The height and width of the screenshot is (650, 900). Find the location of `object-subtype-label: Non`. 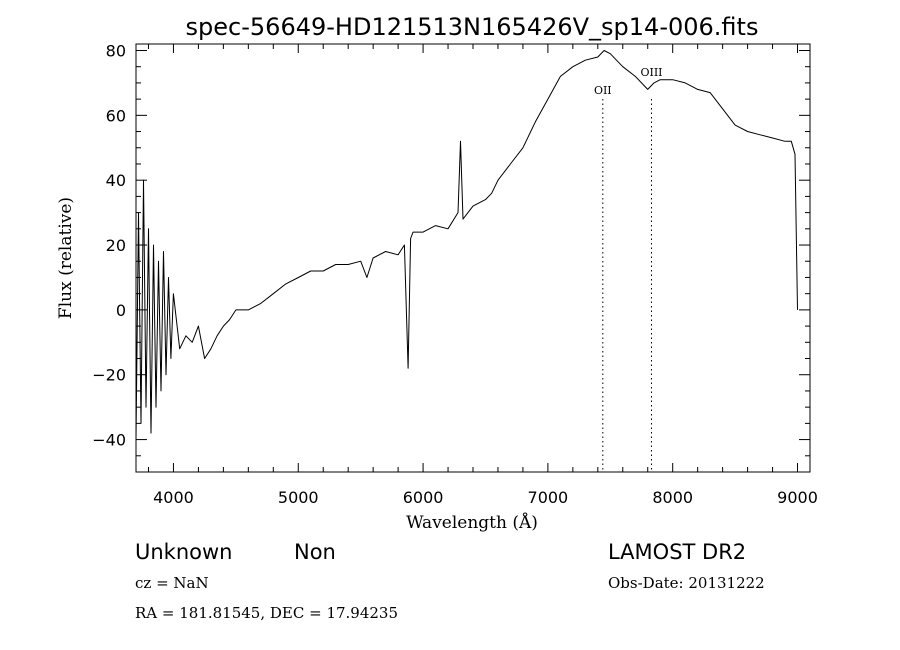

object-subtype-label: Non is located at coordinates (315, 552).